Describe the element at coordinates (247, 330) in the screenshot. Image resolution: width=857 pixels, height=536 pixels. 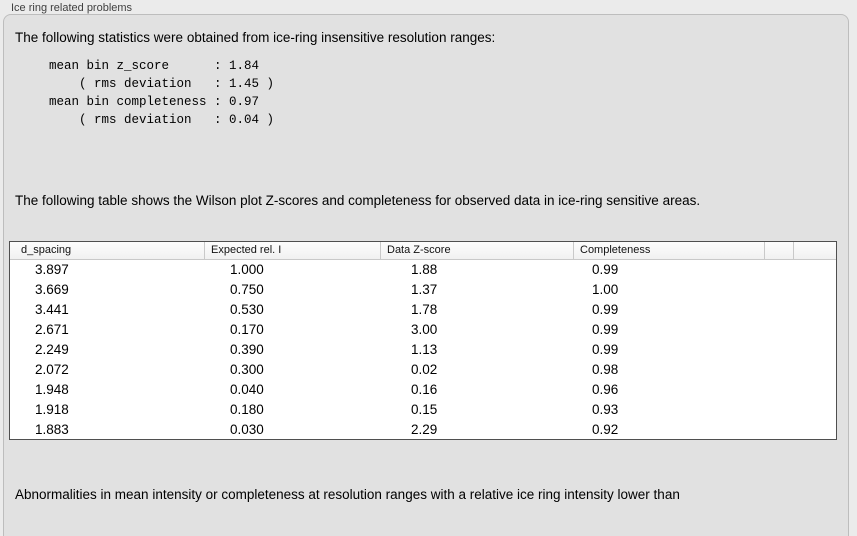
I see `table-cell: 0.170` at that location.